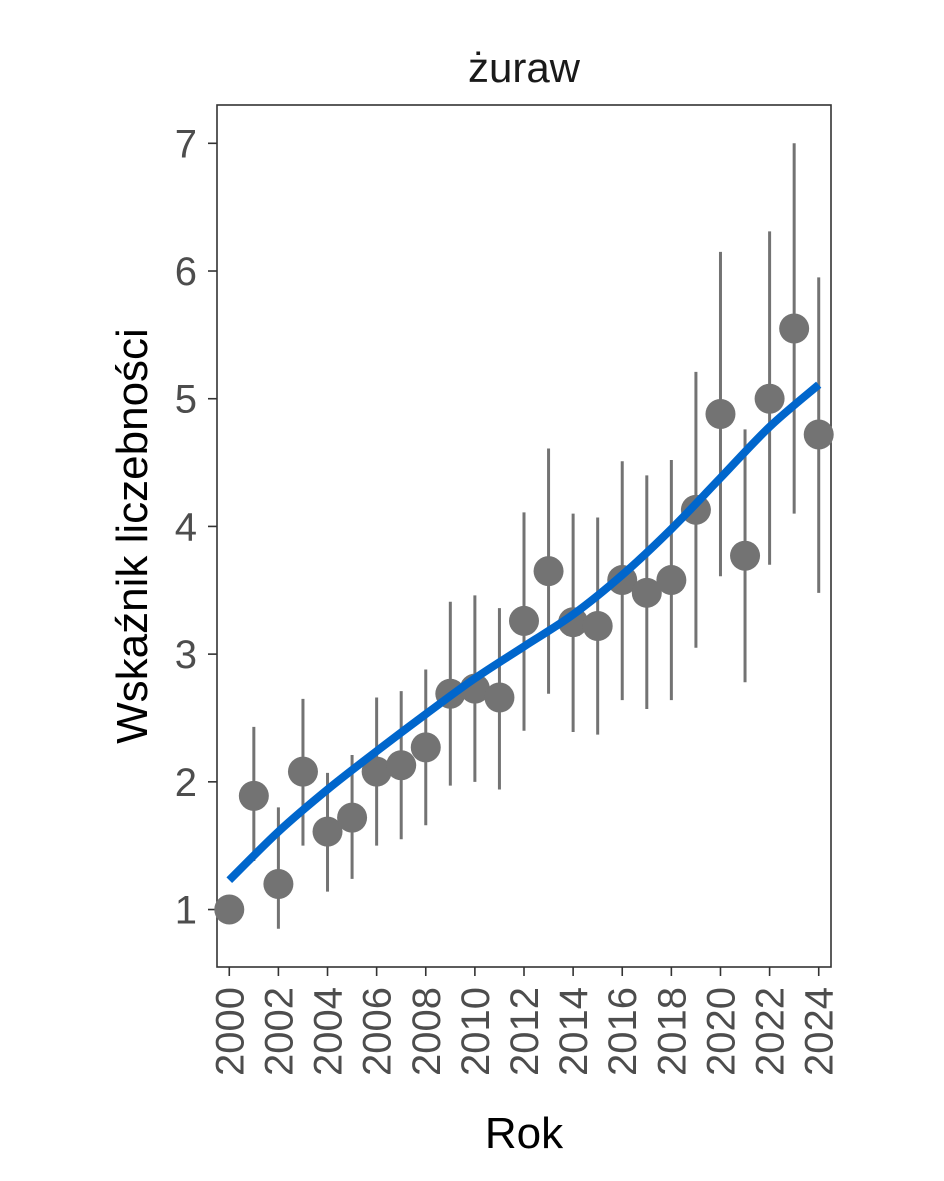 This screenshot has height=1181, width=944. What do you see at coordinates (132, 536) in the screenshot?
I see `y-axis-title: Wskaźnik liczebności` at bounding box center [132, 536].